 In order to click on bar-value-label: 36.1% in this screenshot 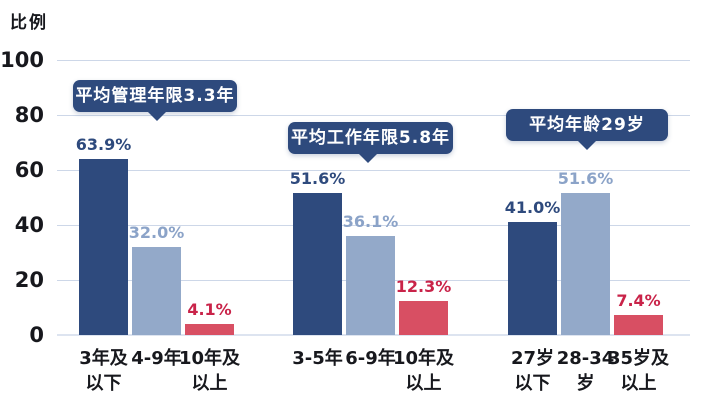, I will do `click(370, 221)`.